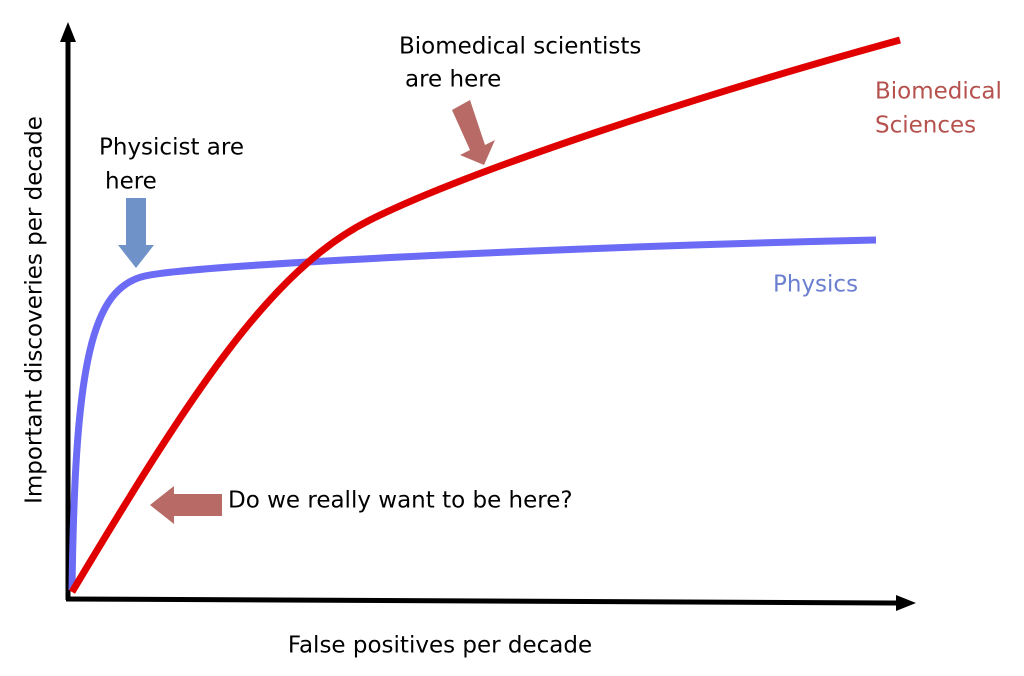 Image resolution: width=1024 pixels, height=676 pixels. Describe the element at coordinates (68, 32) in the screenshot. I see `y-axis-arrow` at that location.